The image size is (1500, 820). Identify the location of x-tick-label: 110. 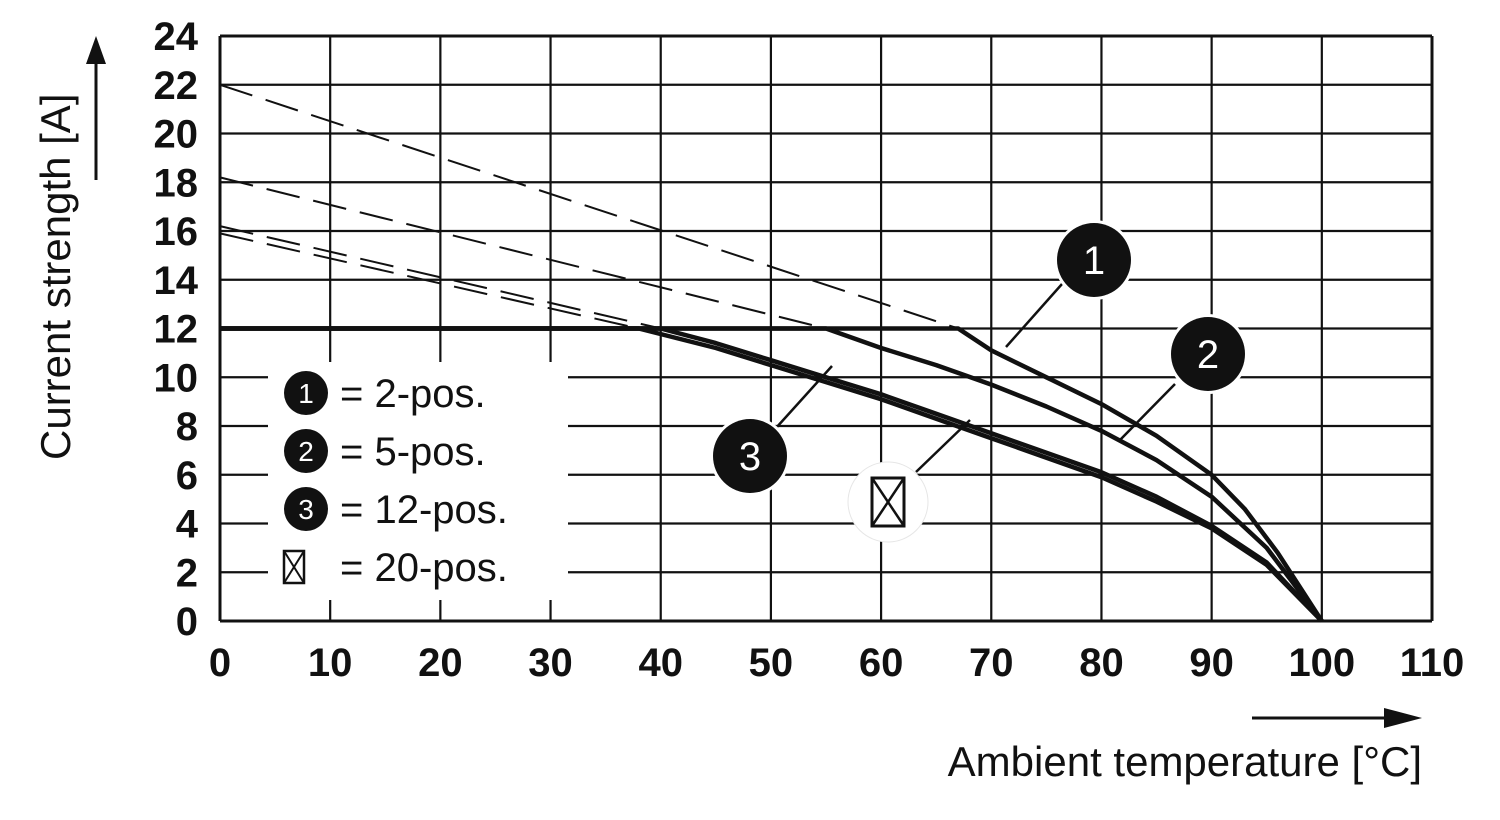
(1432, 663).